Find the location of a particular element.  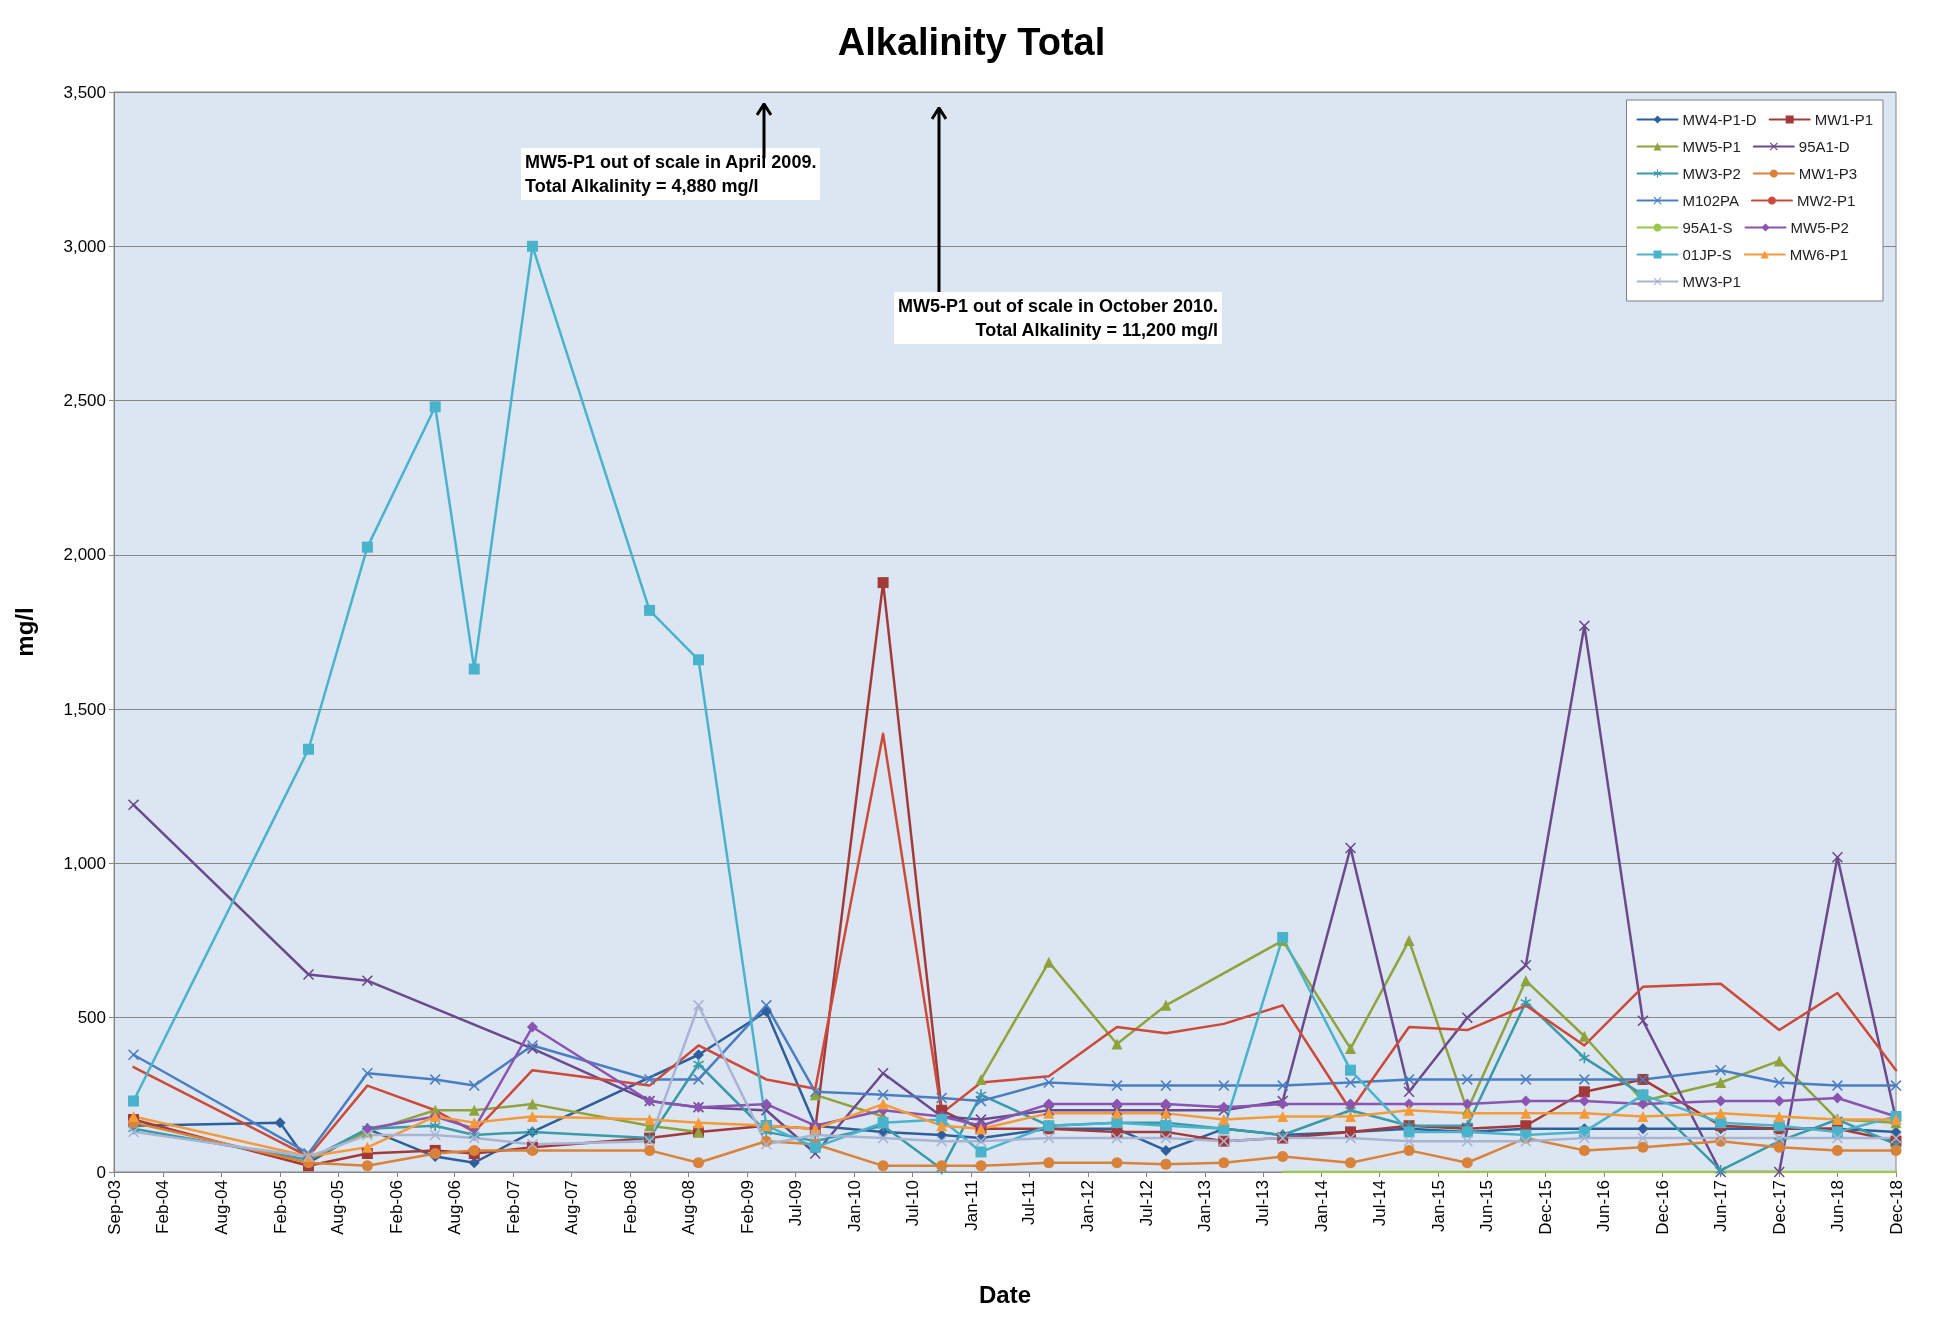

x-tick-label: Feb-04 is located at coordinates (163, 1207).